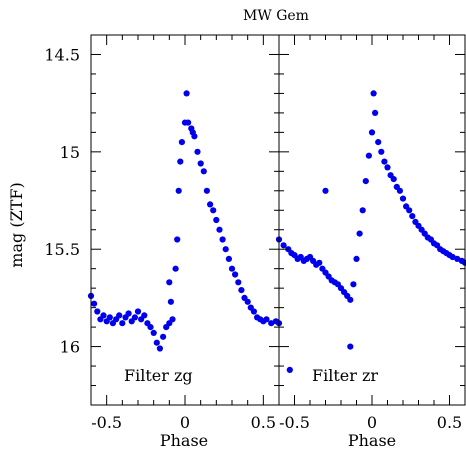 This screenshot has width=466, height=458. Describe the element at coordinates (263, 422) in the screenshot. I see `zg-x-tick-label: 0.5` at that location.